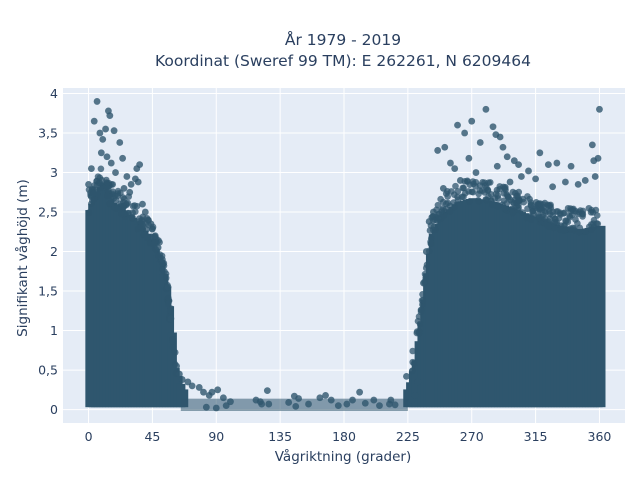  What do you see at coordinates (343, 39) in the screenshot?
I see `chart-title-line1: År 1979 - 2019` at bounding box center [343, 39].